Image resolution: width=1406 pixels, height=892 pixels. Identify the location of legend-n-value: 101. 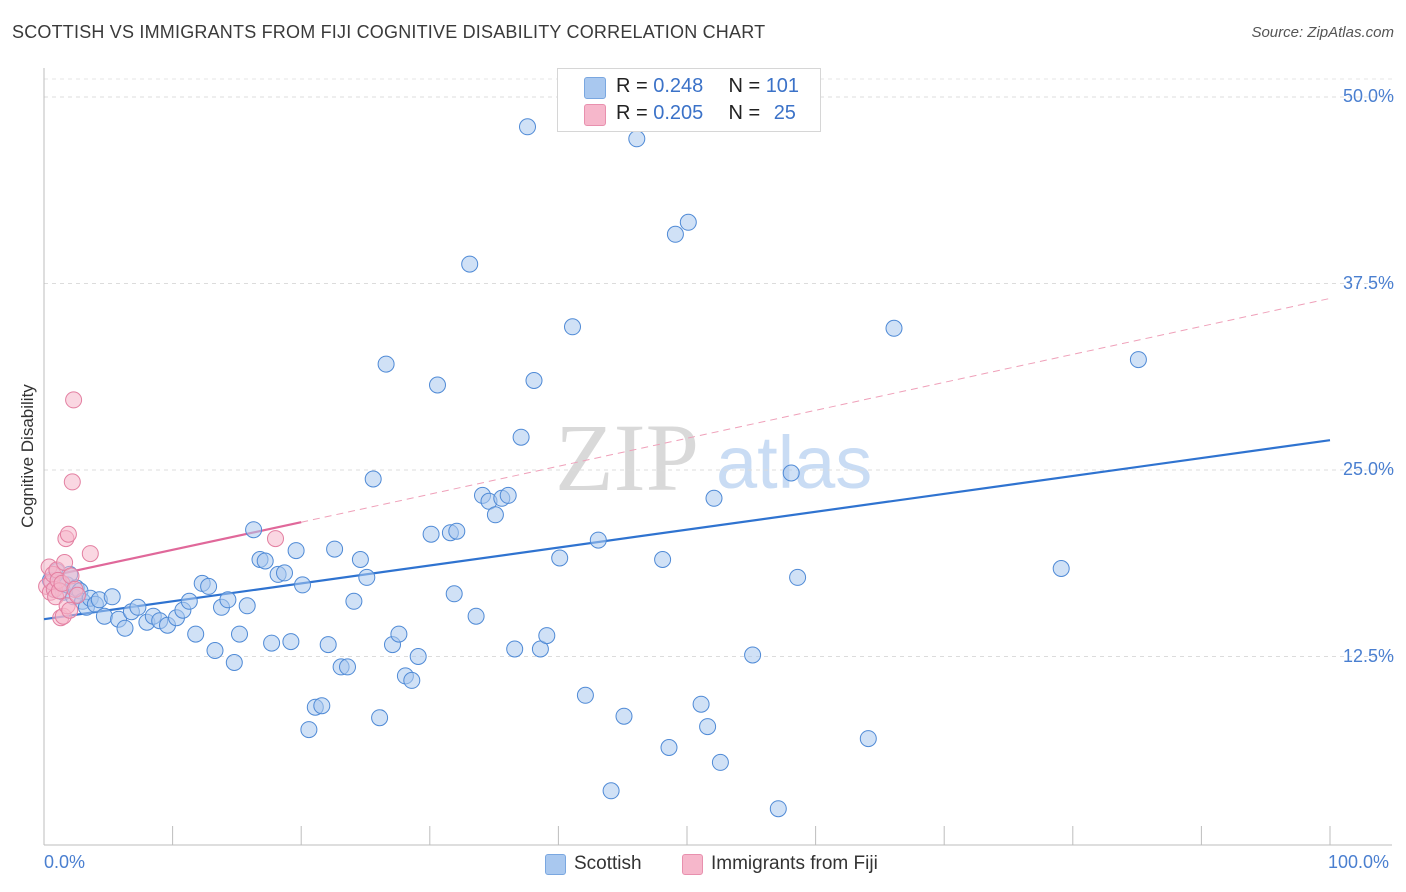
(782, 86).